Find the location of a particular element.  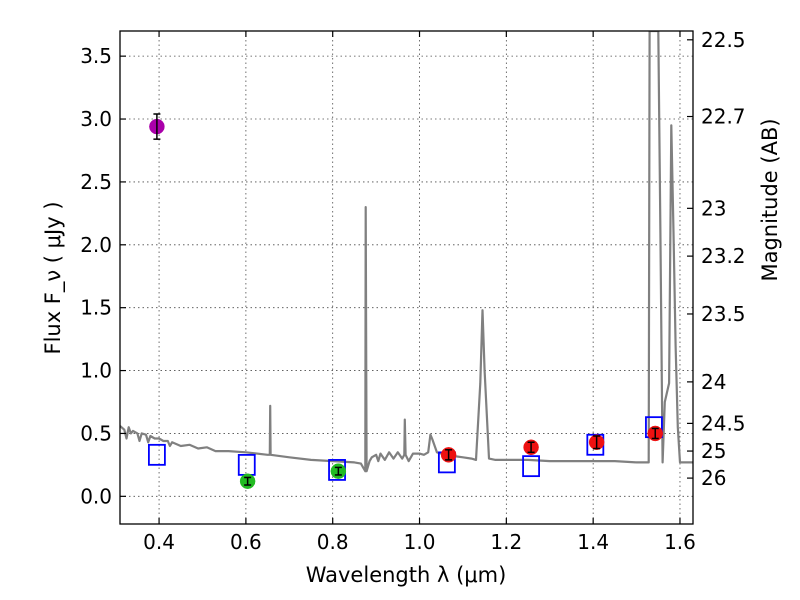

x-tick-label: 0.8 is located at coordinates (333, 542).